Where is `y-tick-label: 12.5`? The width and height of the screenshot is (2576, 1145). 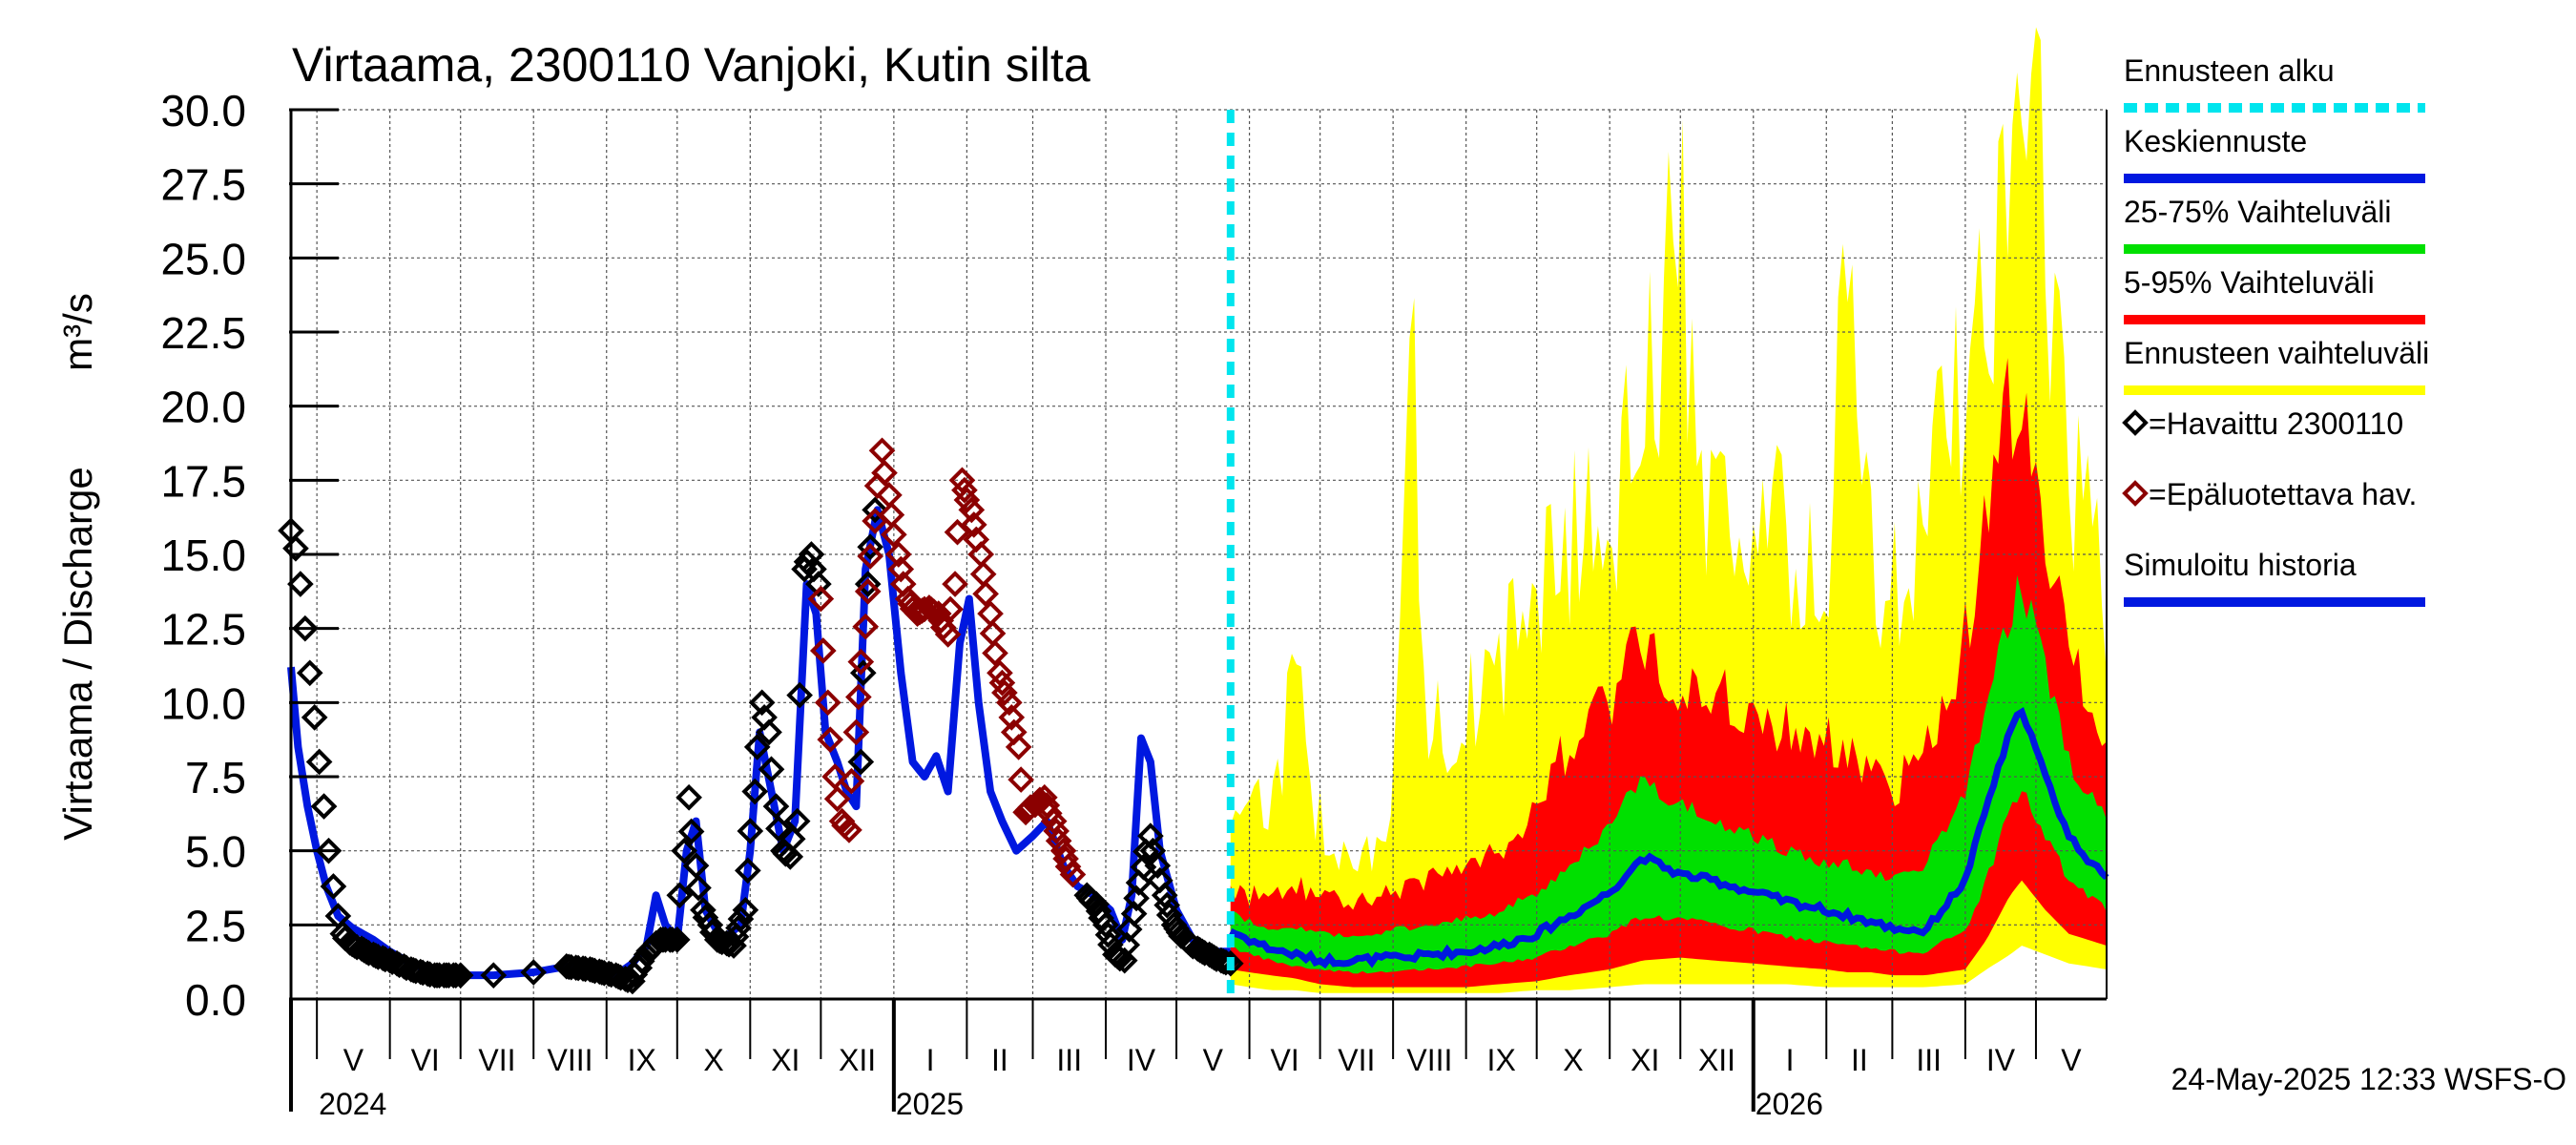 y-tick-label: 12.5 is located at coordinates (203, 630).